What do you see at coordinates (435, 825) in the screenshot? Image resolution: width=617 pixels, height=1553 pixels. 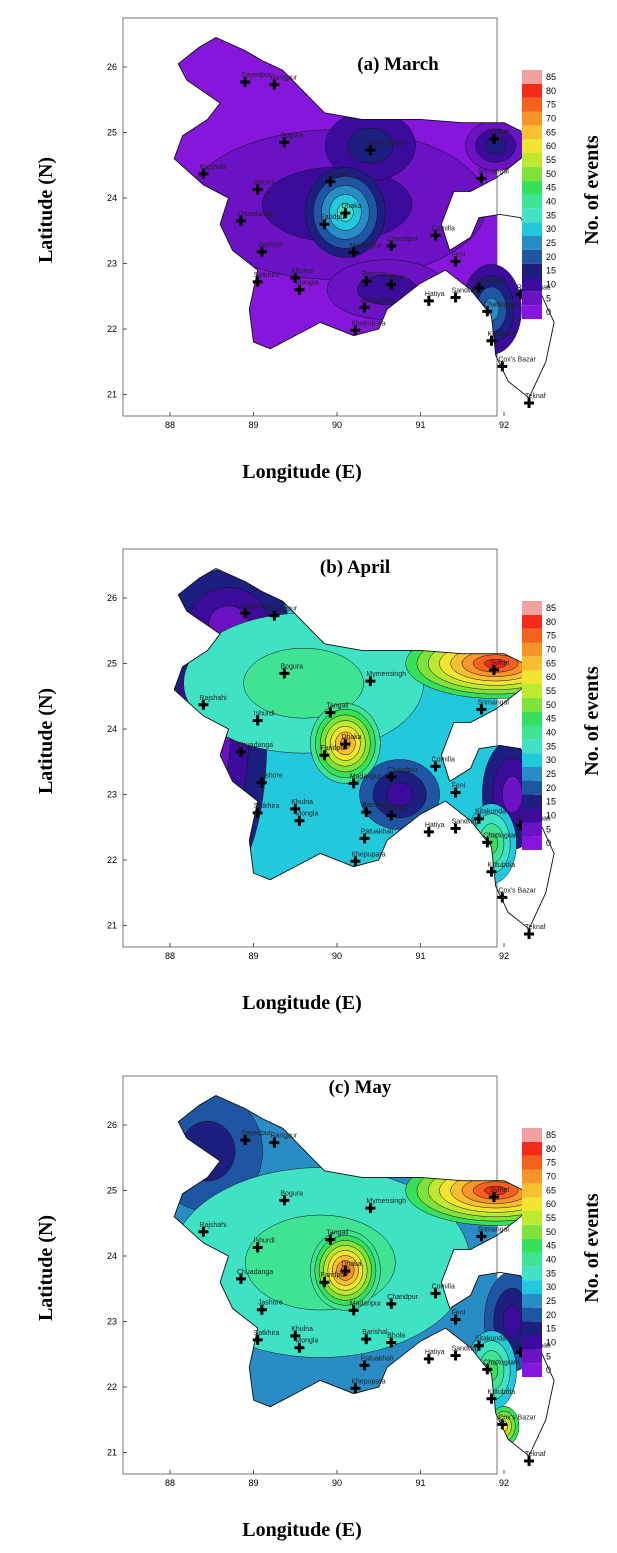 I see `station-label: Hatiya` at bounding box center [435, 825].